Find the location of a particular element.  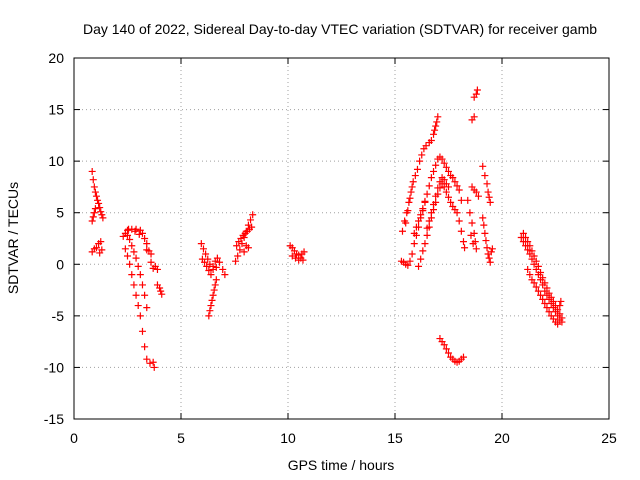

y-tick-label: 0 is located at coordinates (60, 264).